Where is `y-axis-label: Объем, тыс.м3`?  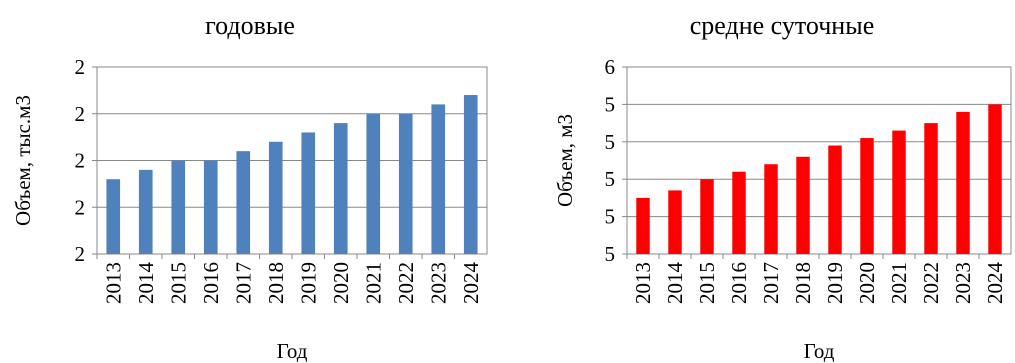 y-axis-label: Объем, тыс.м3 is located at coordinates (23, 160).